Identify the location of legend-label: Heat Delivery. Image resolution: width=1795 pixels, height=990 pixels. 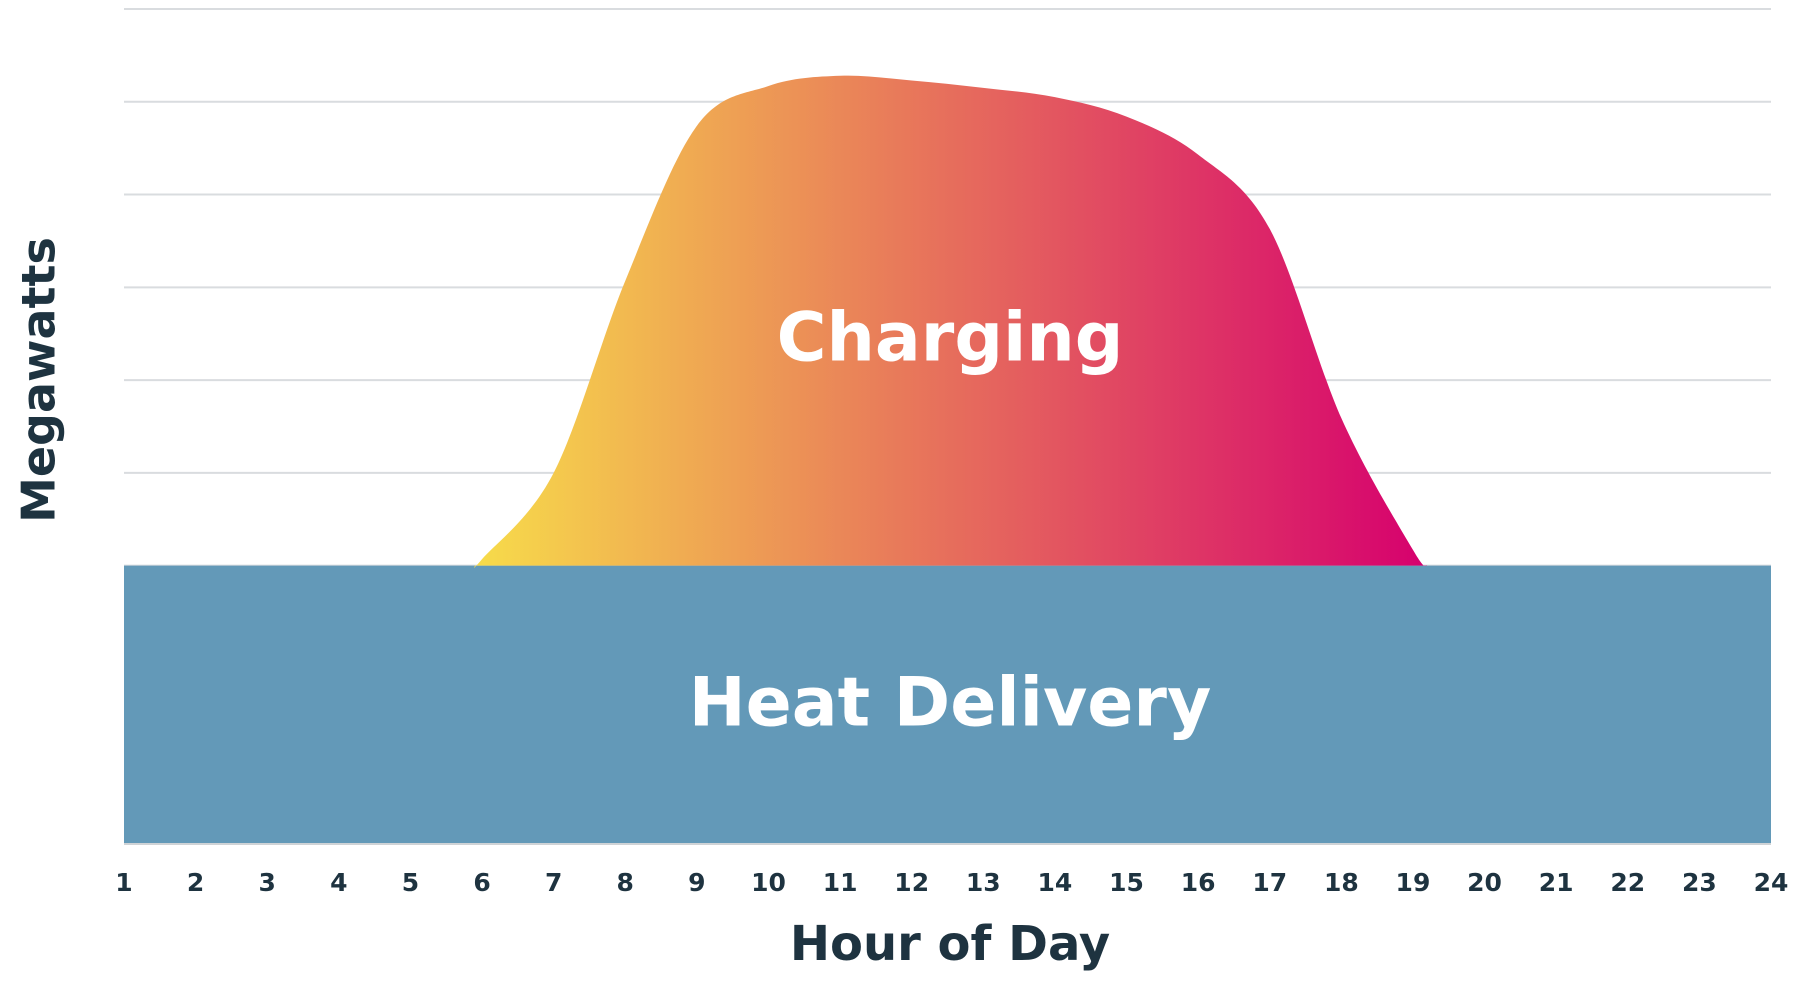
(950, 703).